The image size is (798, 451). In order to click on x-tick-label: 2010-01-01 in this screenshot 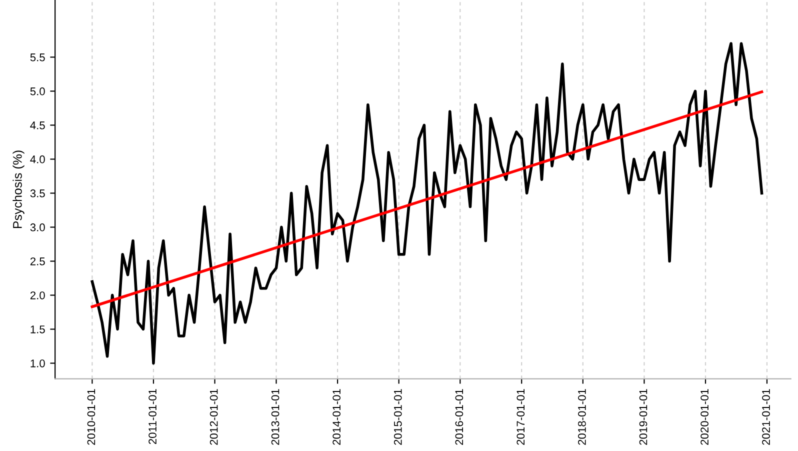, I will do `click(91, 417)`.